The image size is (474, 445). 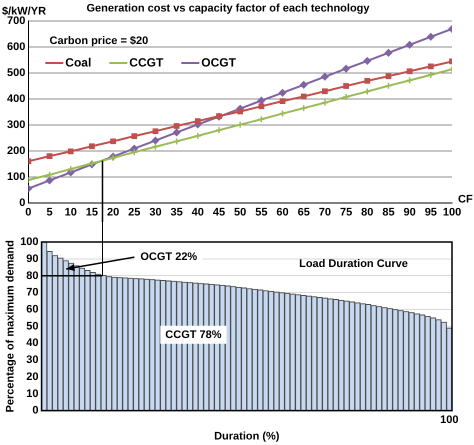 What do you see at coordinates (32, 360) in the screenshot?
I see `y-tick-label: 30` at bounding box center [32, 360].